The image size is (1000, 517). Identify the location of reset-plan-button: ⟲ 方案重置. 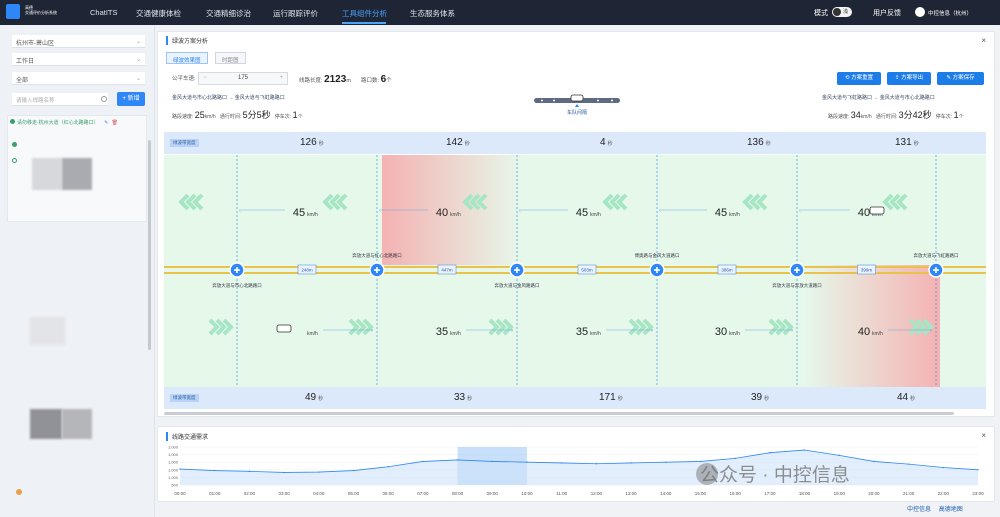
(859, 78).